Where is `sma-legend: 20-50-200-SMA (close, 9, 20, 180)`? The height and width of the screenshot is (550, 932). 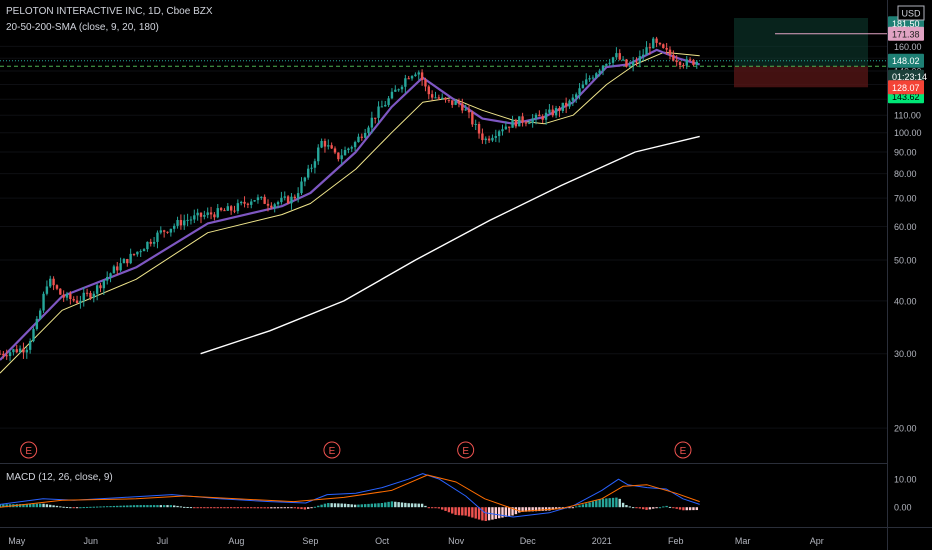
sma-legend: 20-50-200-SMA (close, 9, 20, 180) is located at coordinates (82, 27).